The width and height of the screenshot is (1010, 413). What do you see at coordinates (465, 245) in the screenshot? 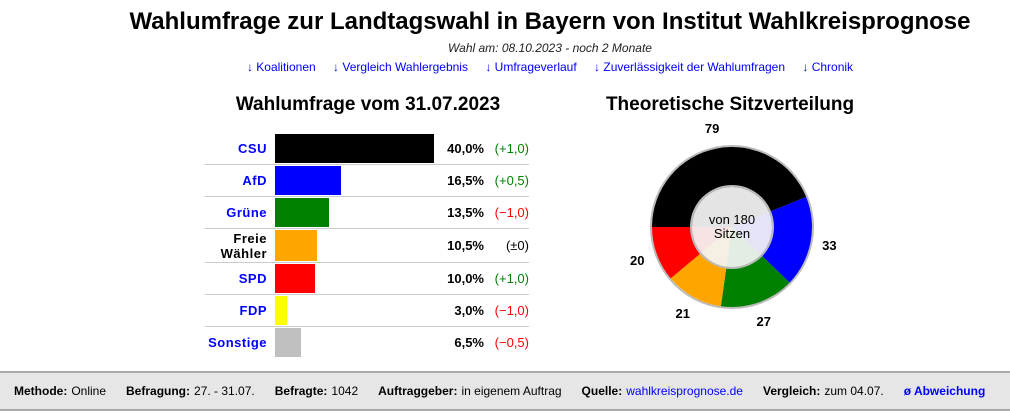
I see `party-percent: 10,5%` at bounding box center [465, 245].